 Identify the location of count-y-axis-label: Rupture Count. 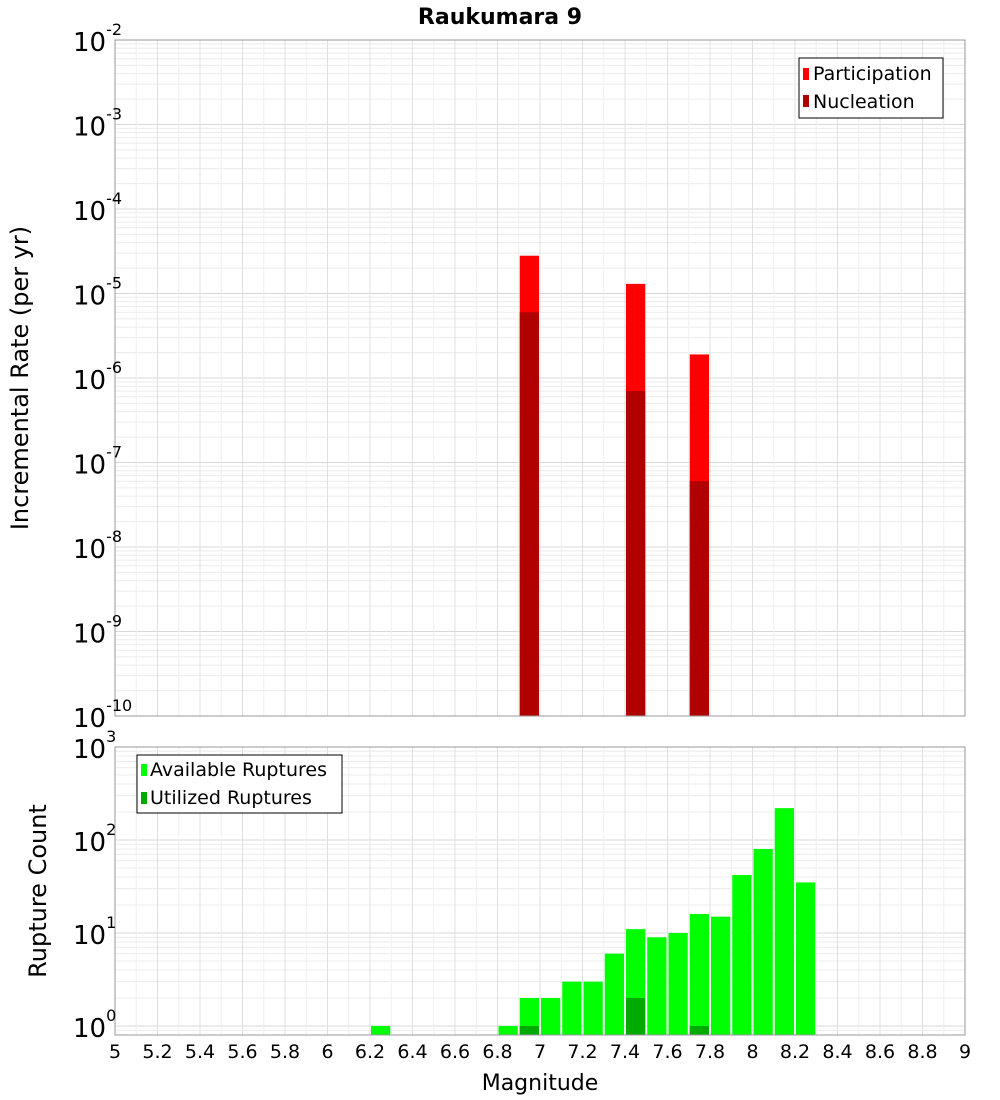
(38, 891).